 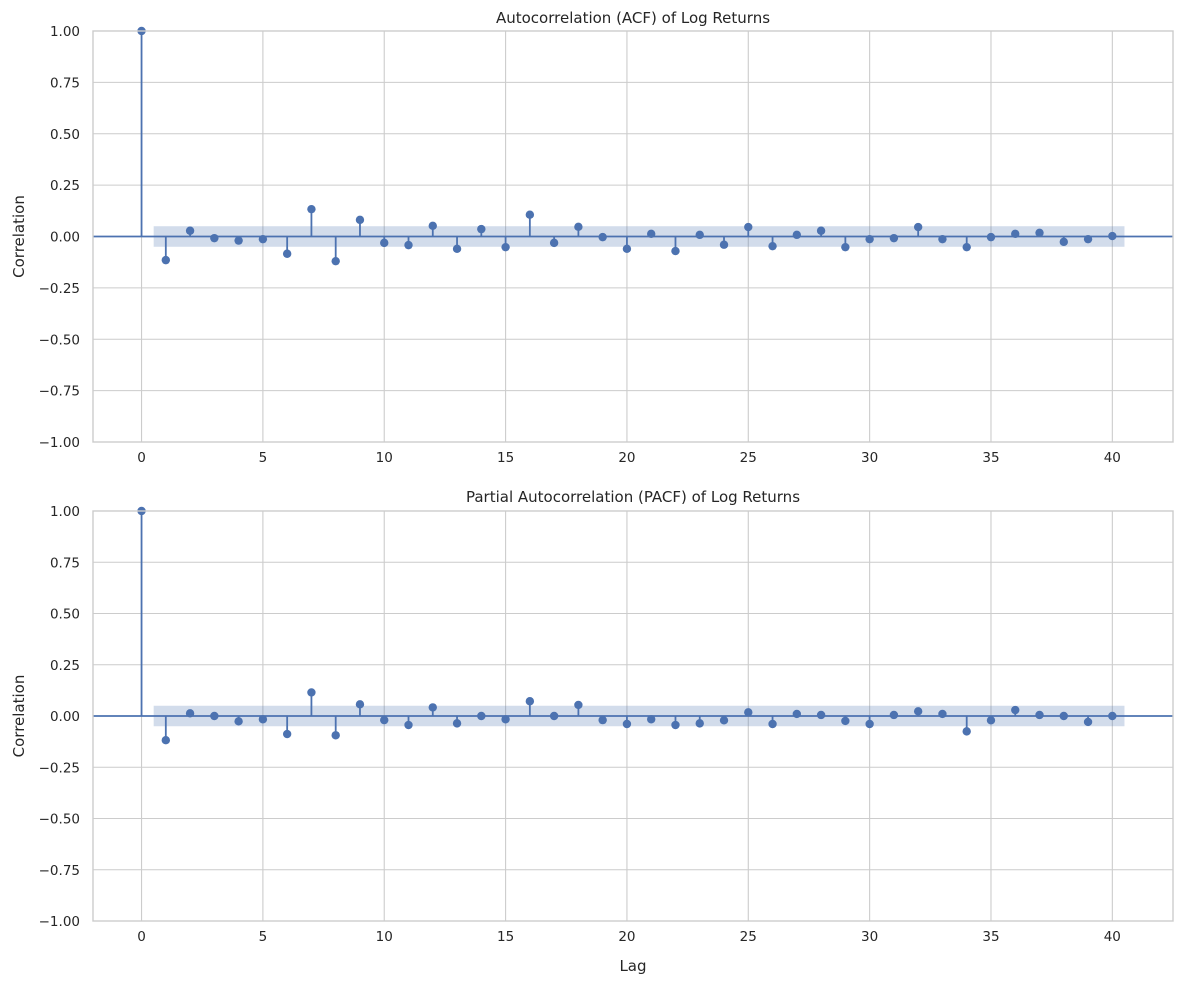 What do you see at coordinates (65, 512) in the screenshot?
I see `y-tick-label: 1.00` at bounding box center [65, 512].